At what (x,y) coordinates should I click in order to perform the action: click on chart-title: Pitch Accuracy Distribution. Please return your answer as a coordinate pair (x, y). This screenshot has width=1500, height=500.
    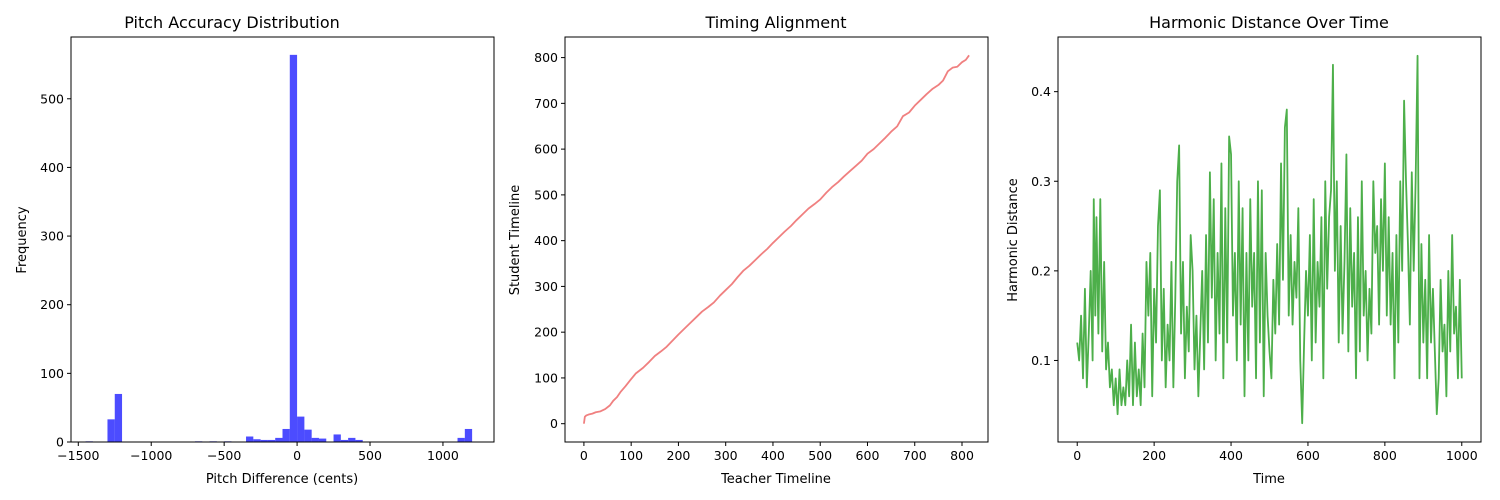
    Looking at the image, I should click on (232, 22).